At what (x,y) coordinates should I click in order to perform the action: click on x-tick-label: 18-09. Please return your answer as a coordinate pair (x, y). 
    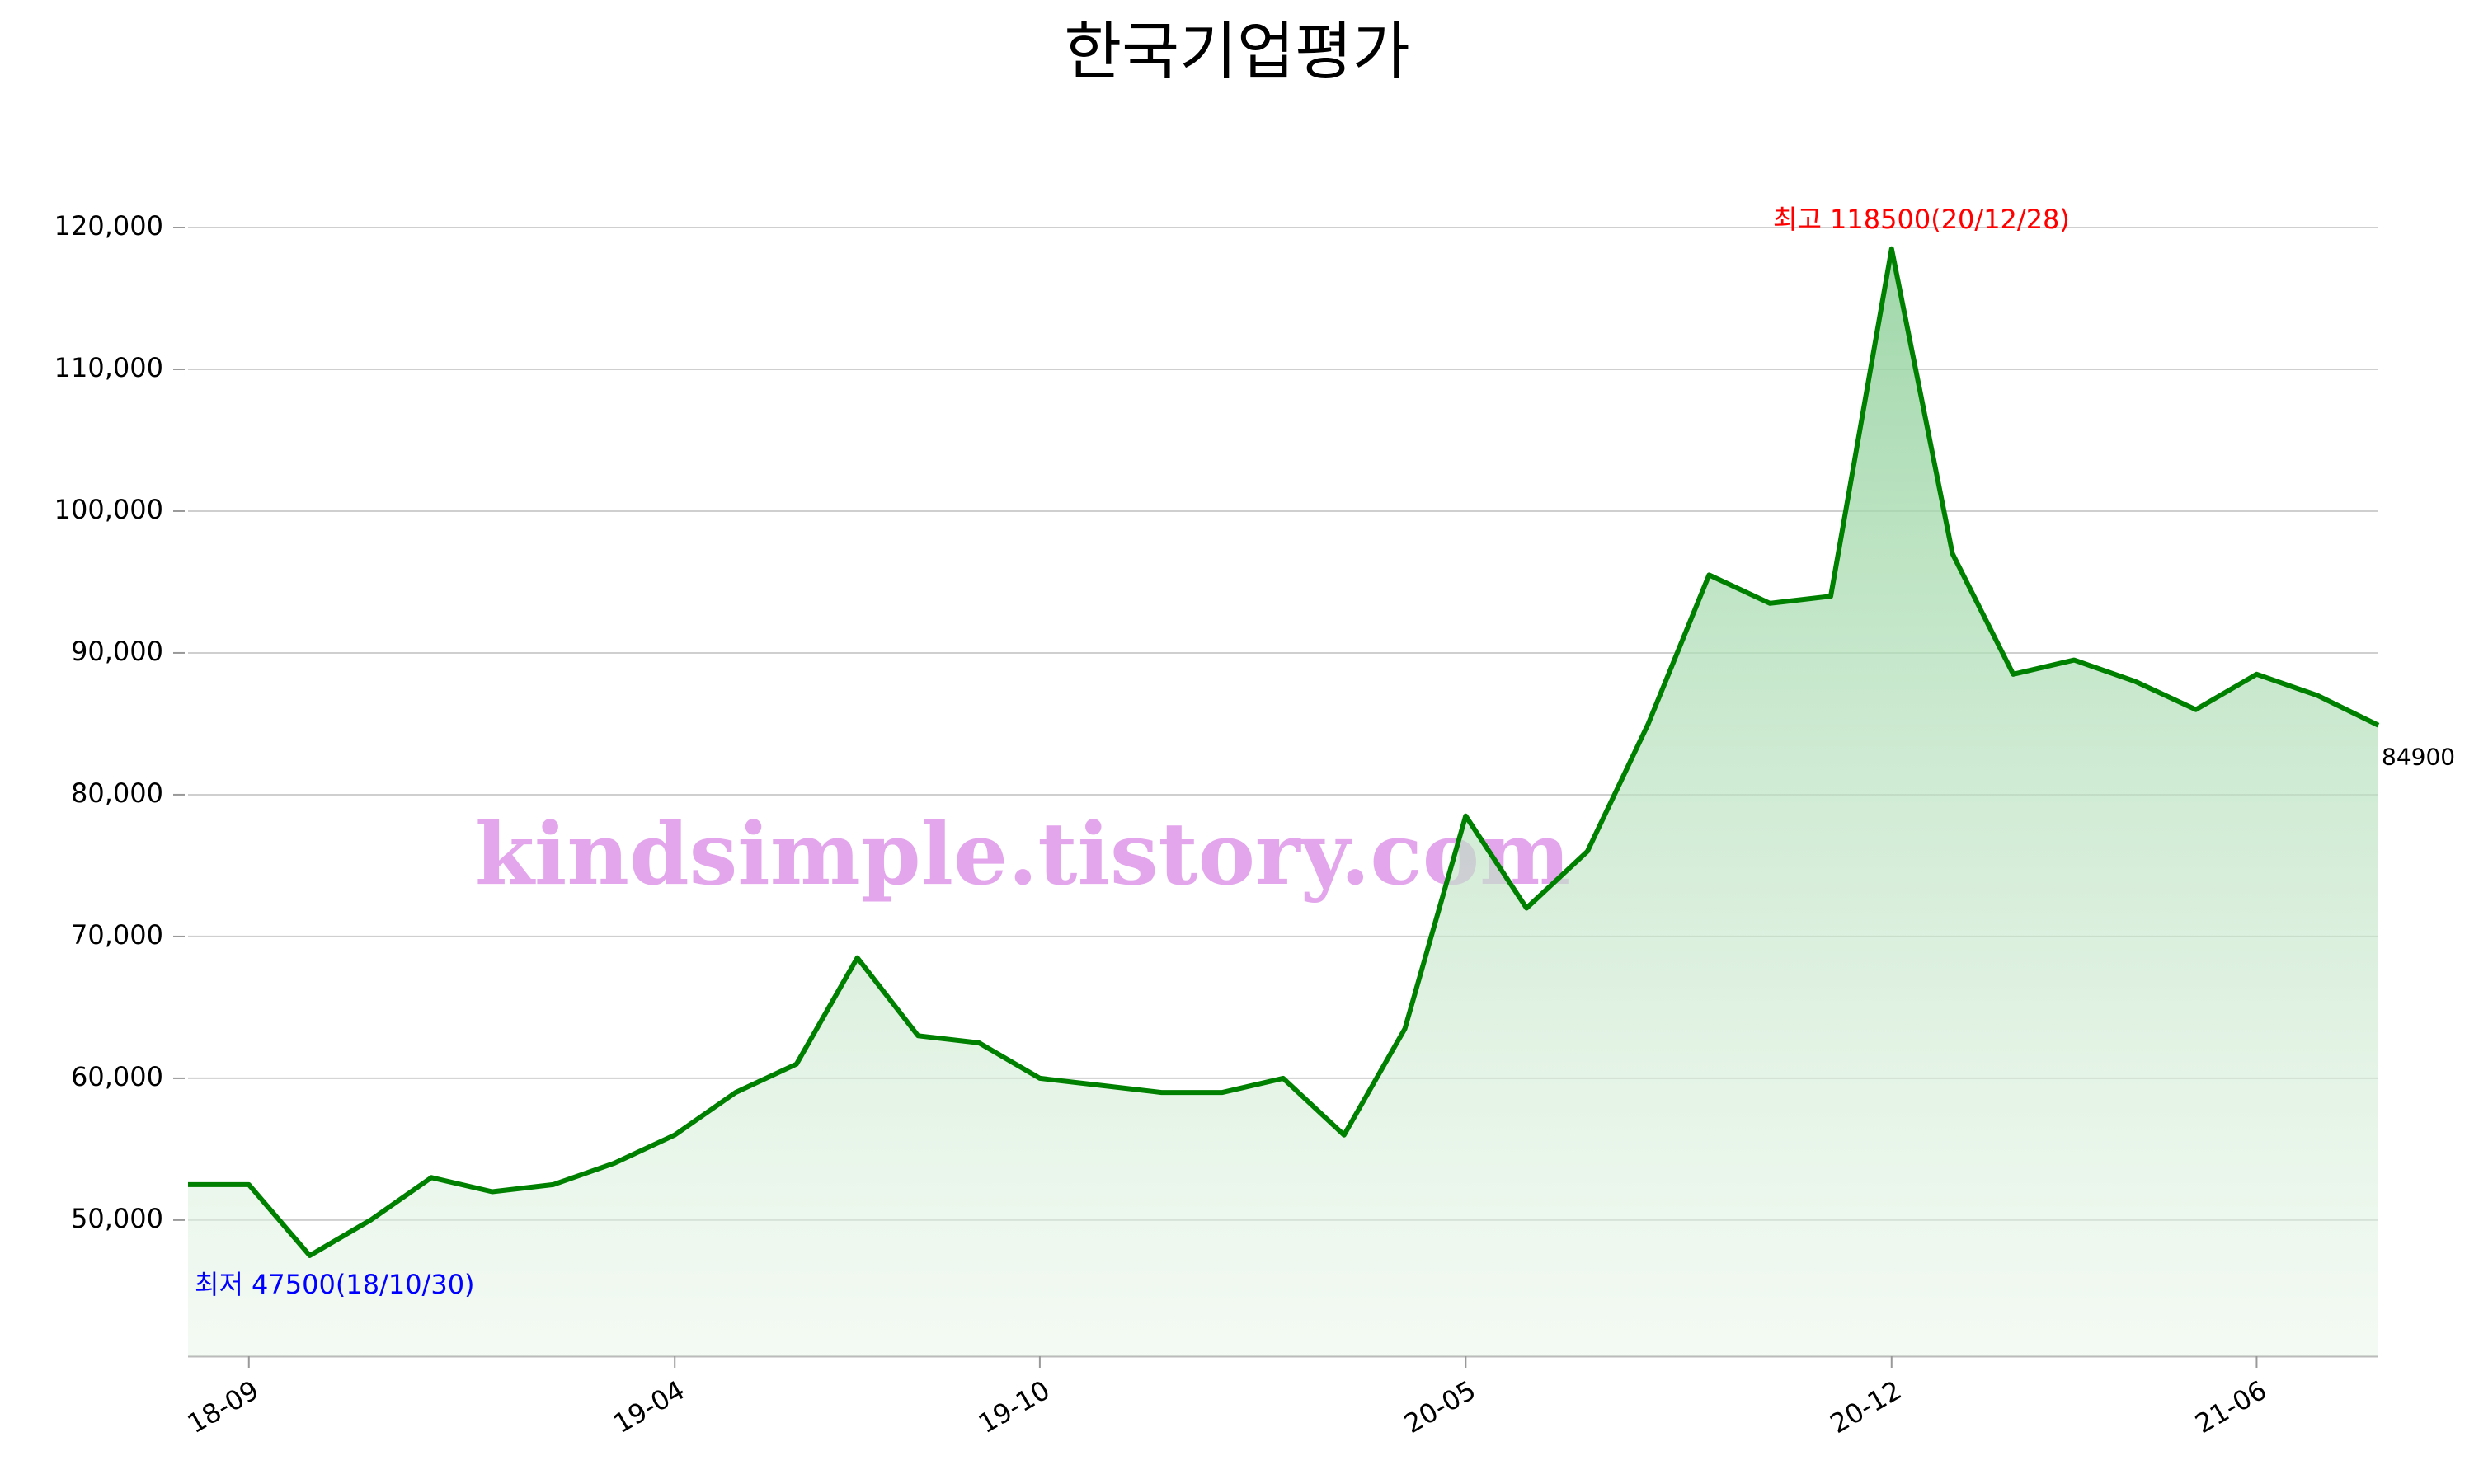
    Looking at the image, I should click on (223, 1406).